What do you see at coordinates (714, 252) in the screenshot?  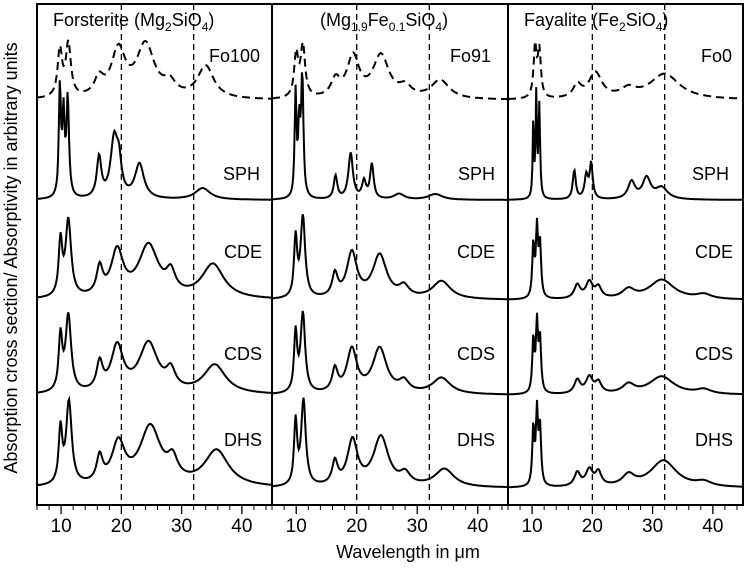 I see `curve-label-cde-panel-3: CDE` at bounding box center [714, 252].